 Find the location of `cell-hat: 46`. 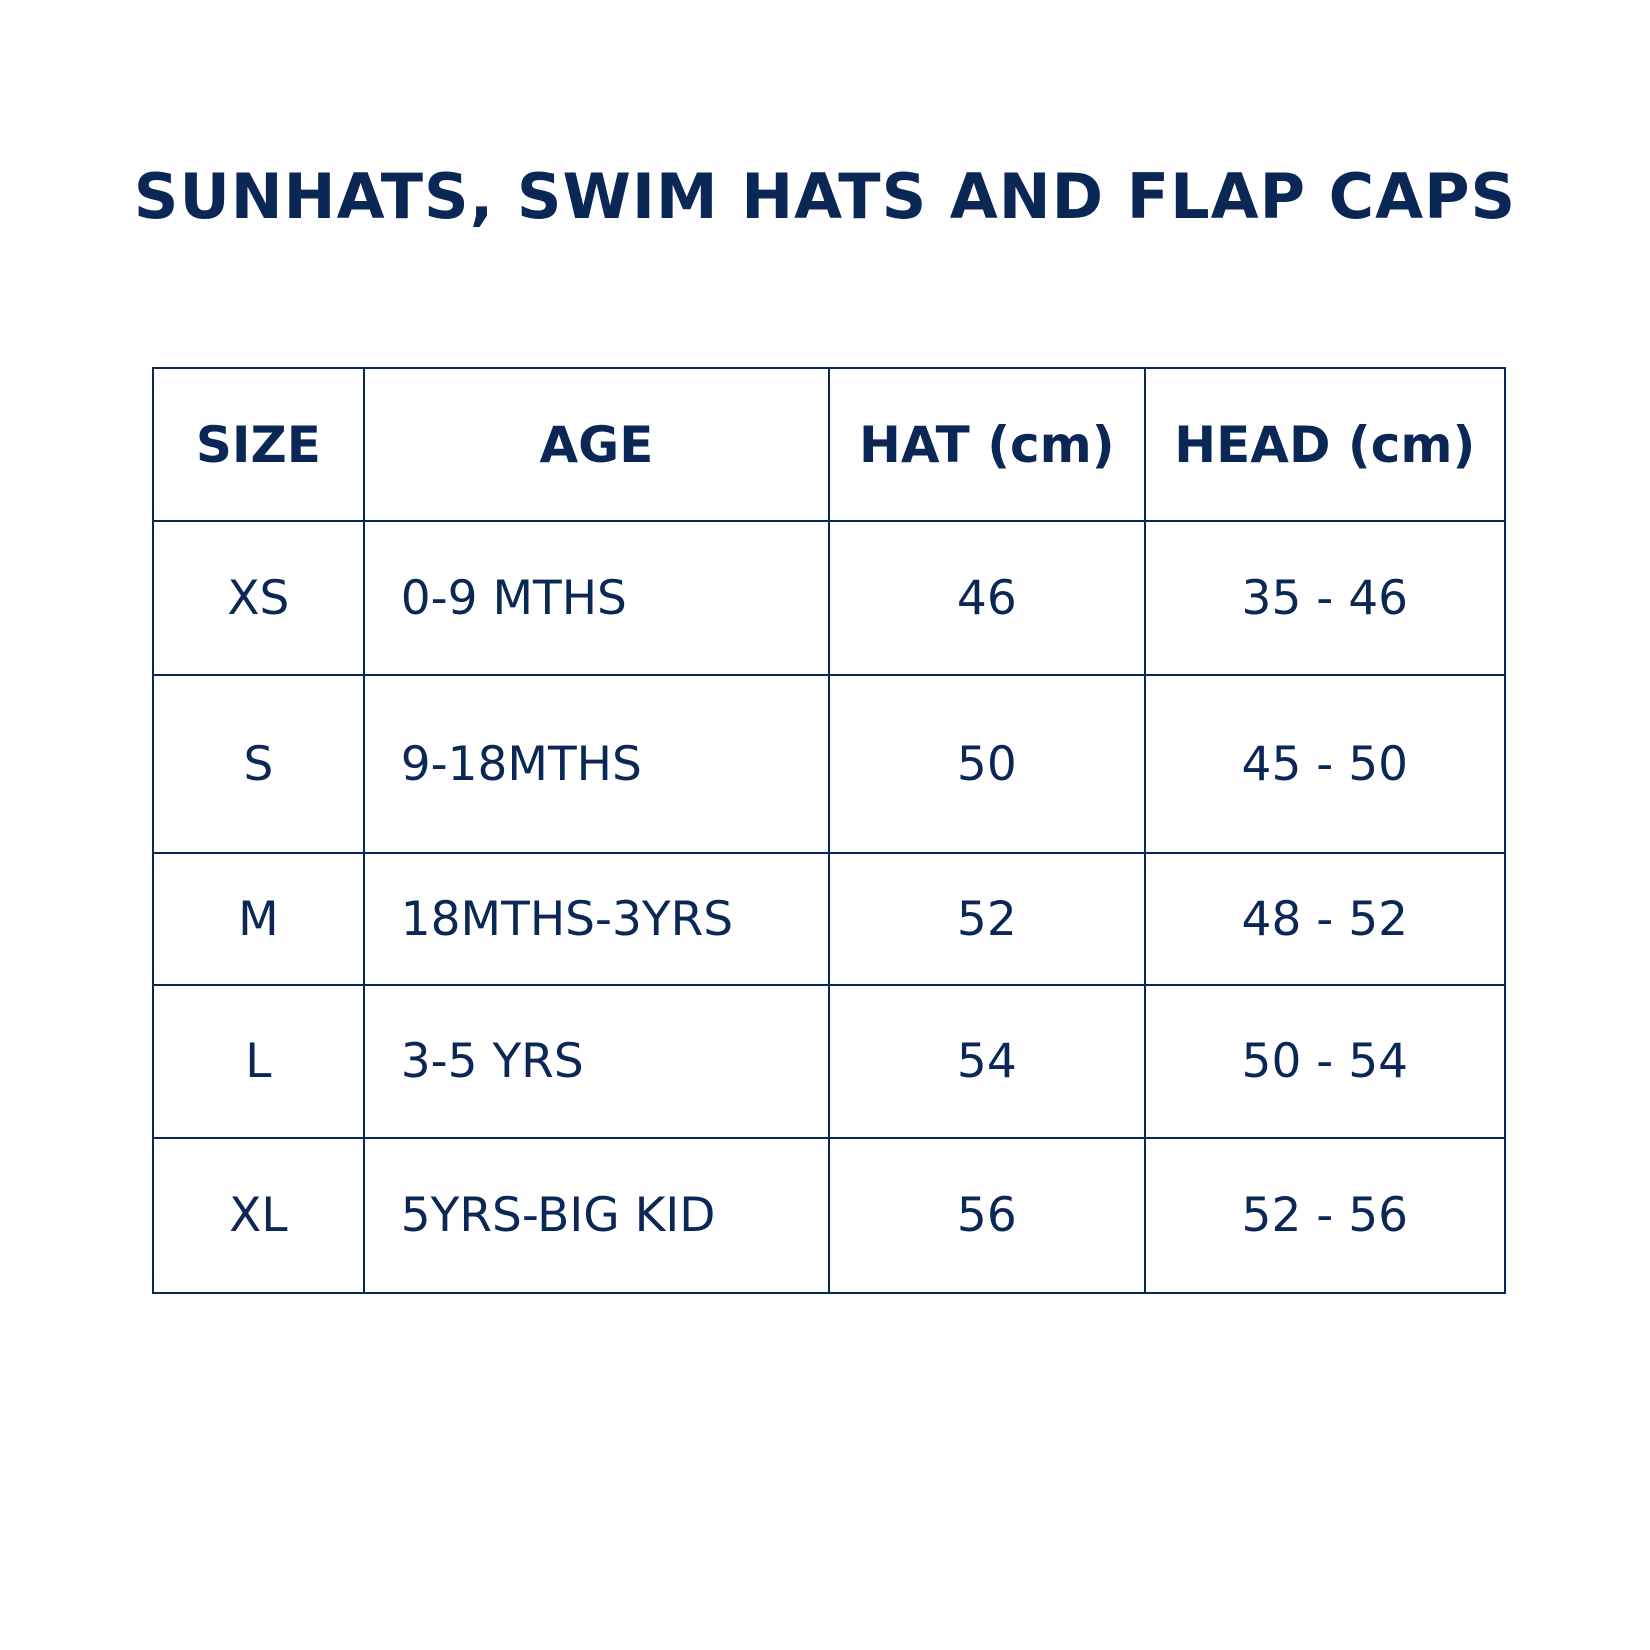

cell-hat: 46 is located at coordinates (987, 598).